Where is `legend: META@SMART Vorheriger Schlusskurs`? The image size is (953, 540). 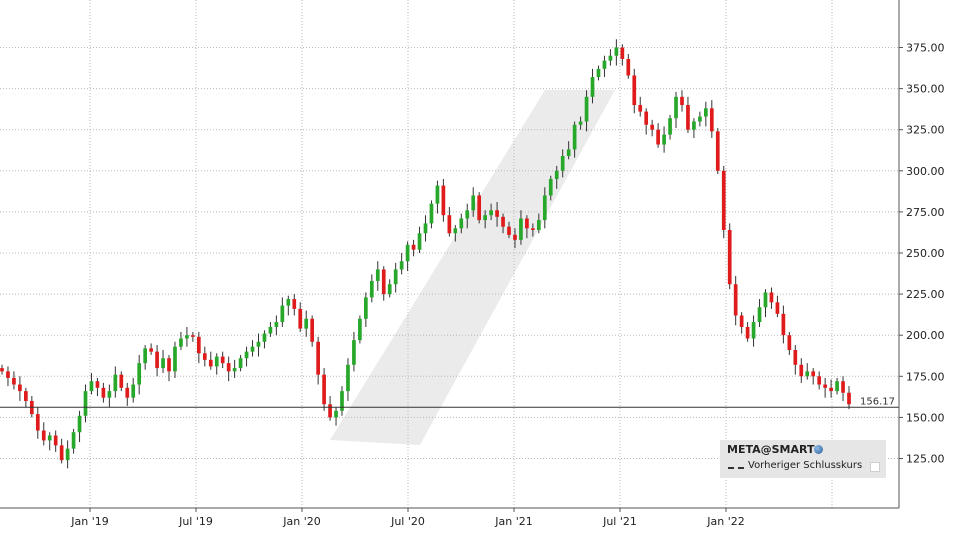 legend: META@SMART Vorheriger Schlusskurs is located at coordinates (803, 459).